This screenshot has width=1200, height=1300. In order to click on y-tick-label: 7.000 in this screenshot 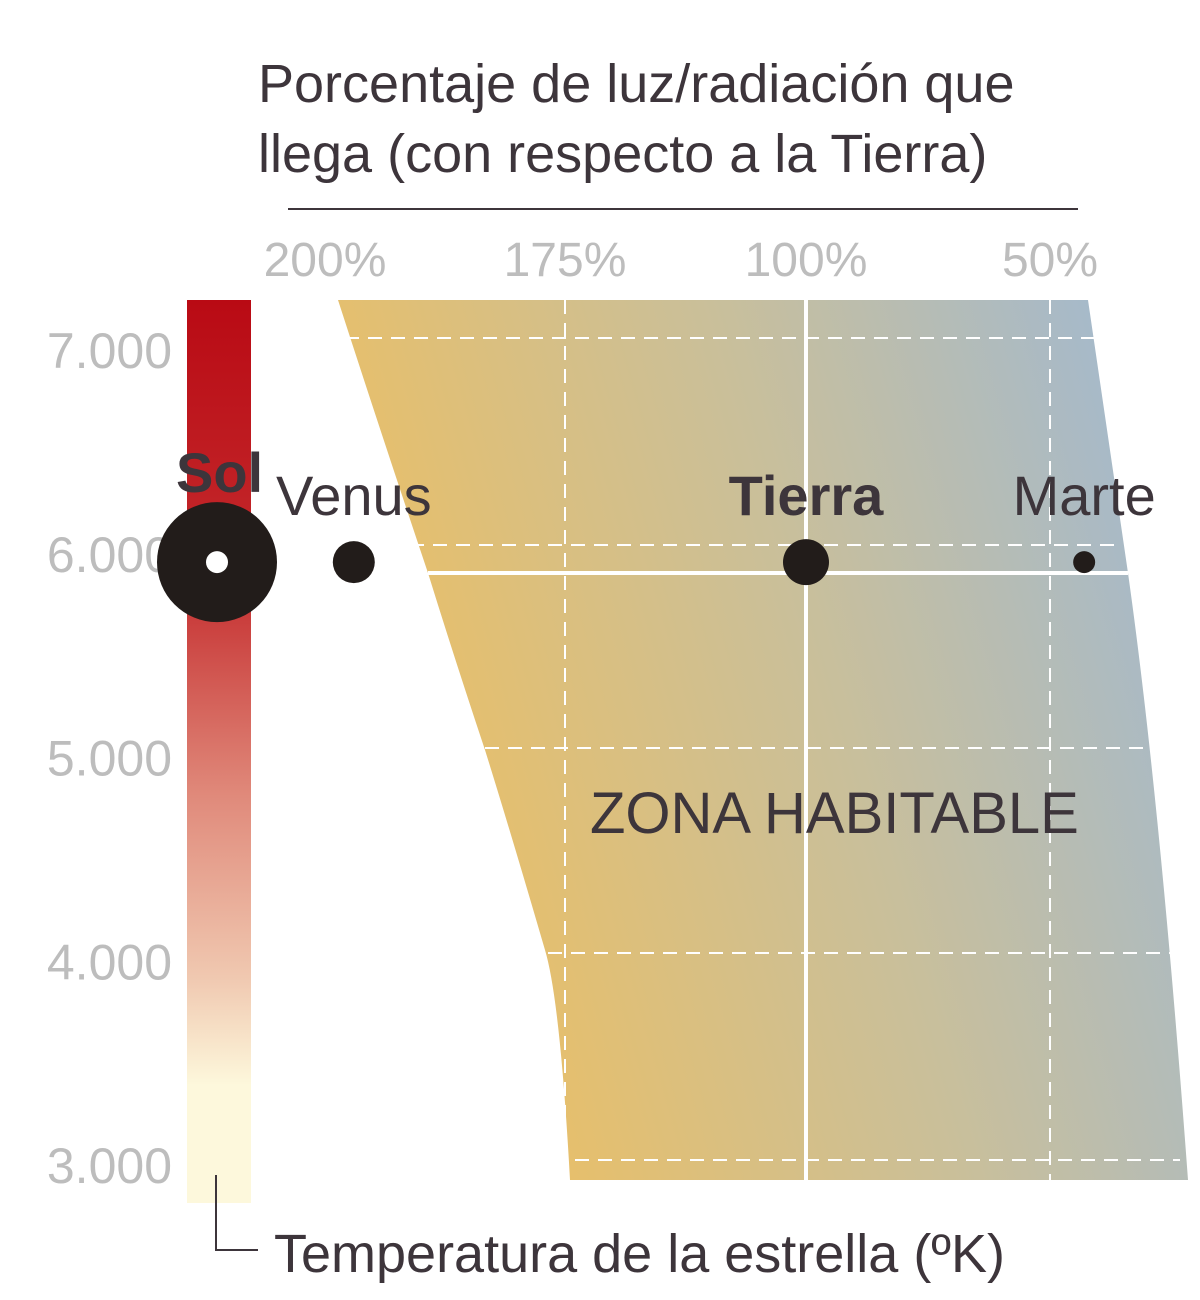, I will do `click(109, 351)`.